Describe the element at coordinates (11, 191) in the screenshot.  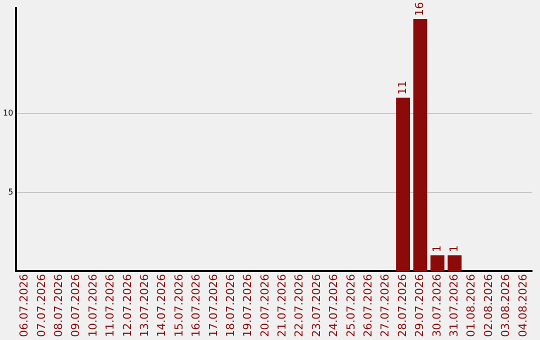
I see `y-tick-label: 5` at that location.